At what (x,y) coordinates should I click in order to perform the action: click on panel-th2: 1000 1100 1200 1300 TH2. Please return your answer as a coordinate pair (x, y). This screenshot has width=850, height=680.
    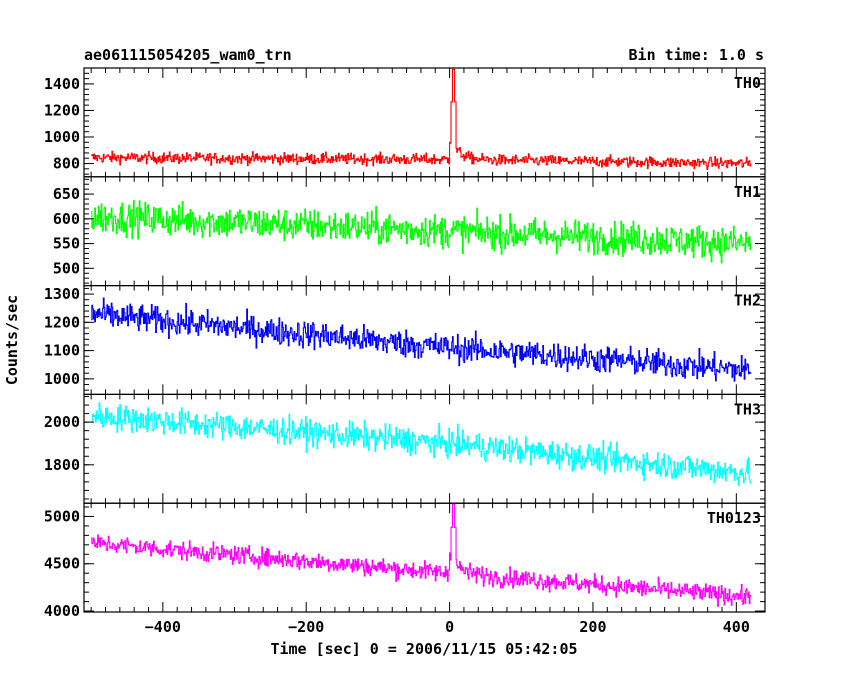
    Looking at the image, I should click on (405, 340).